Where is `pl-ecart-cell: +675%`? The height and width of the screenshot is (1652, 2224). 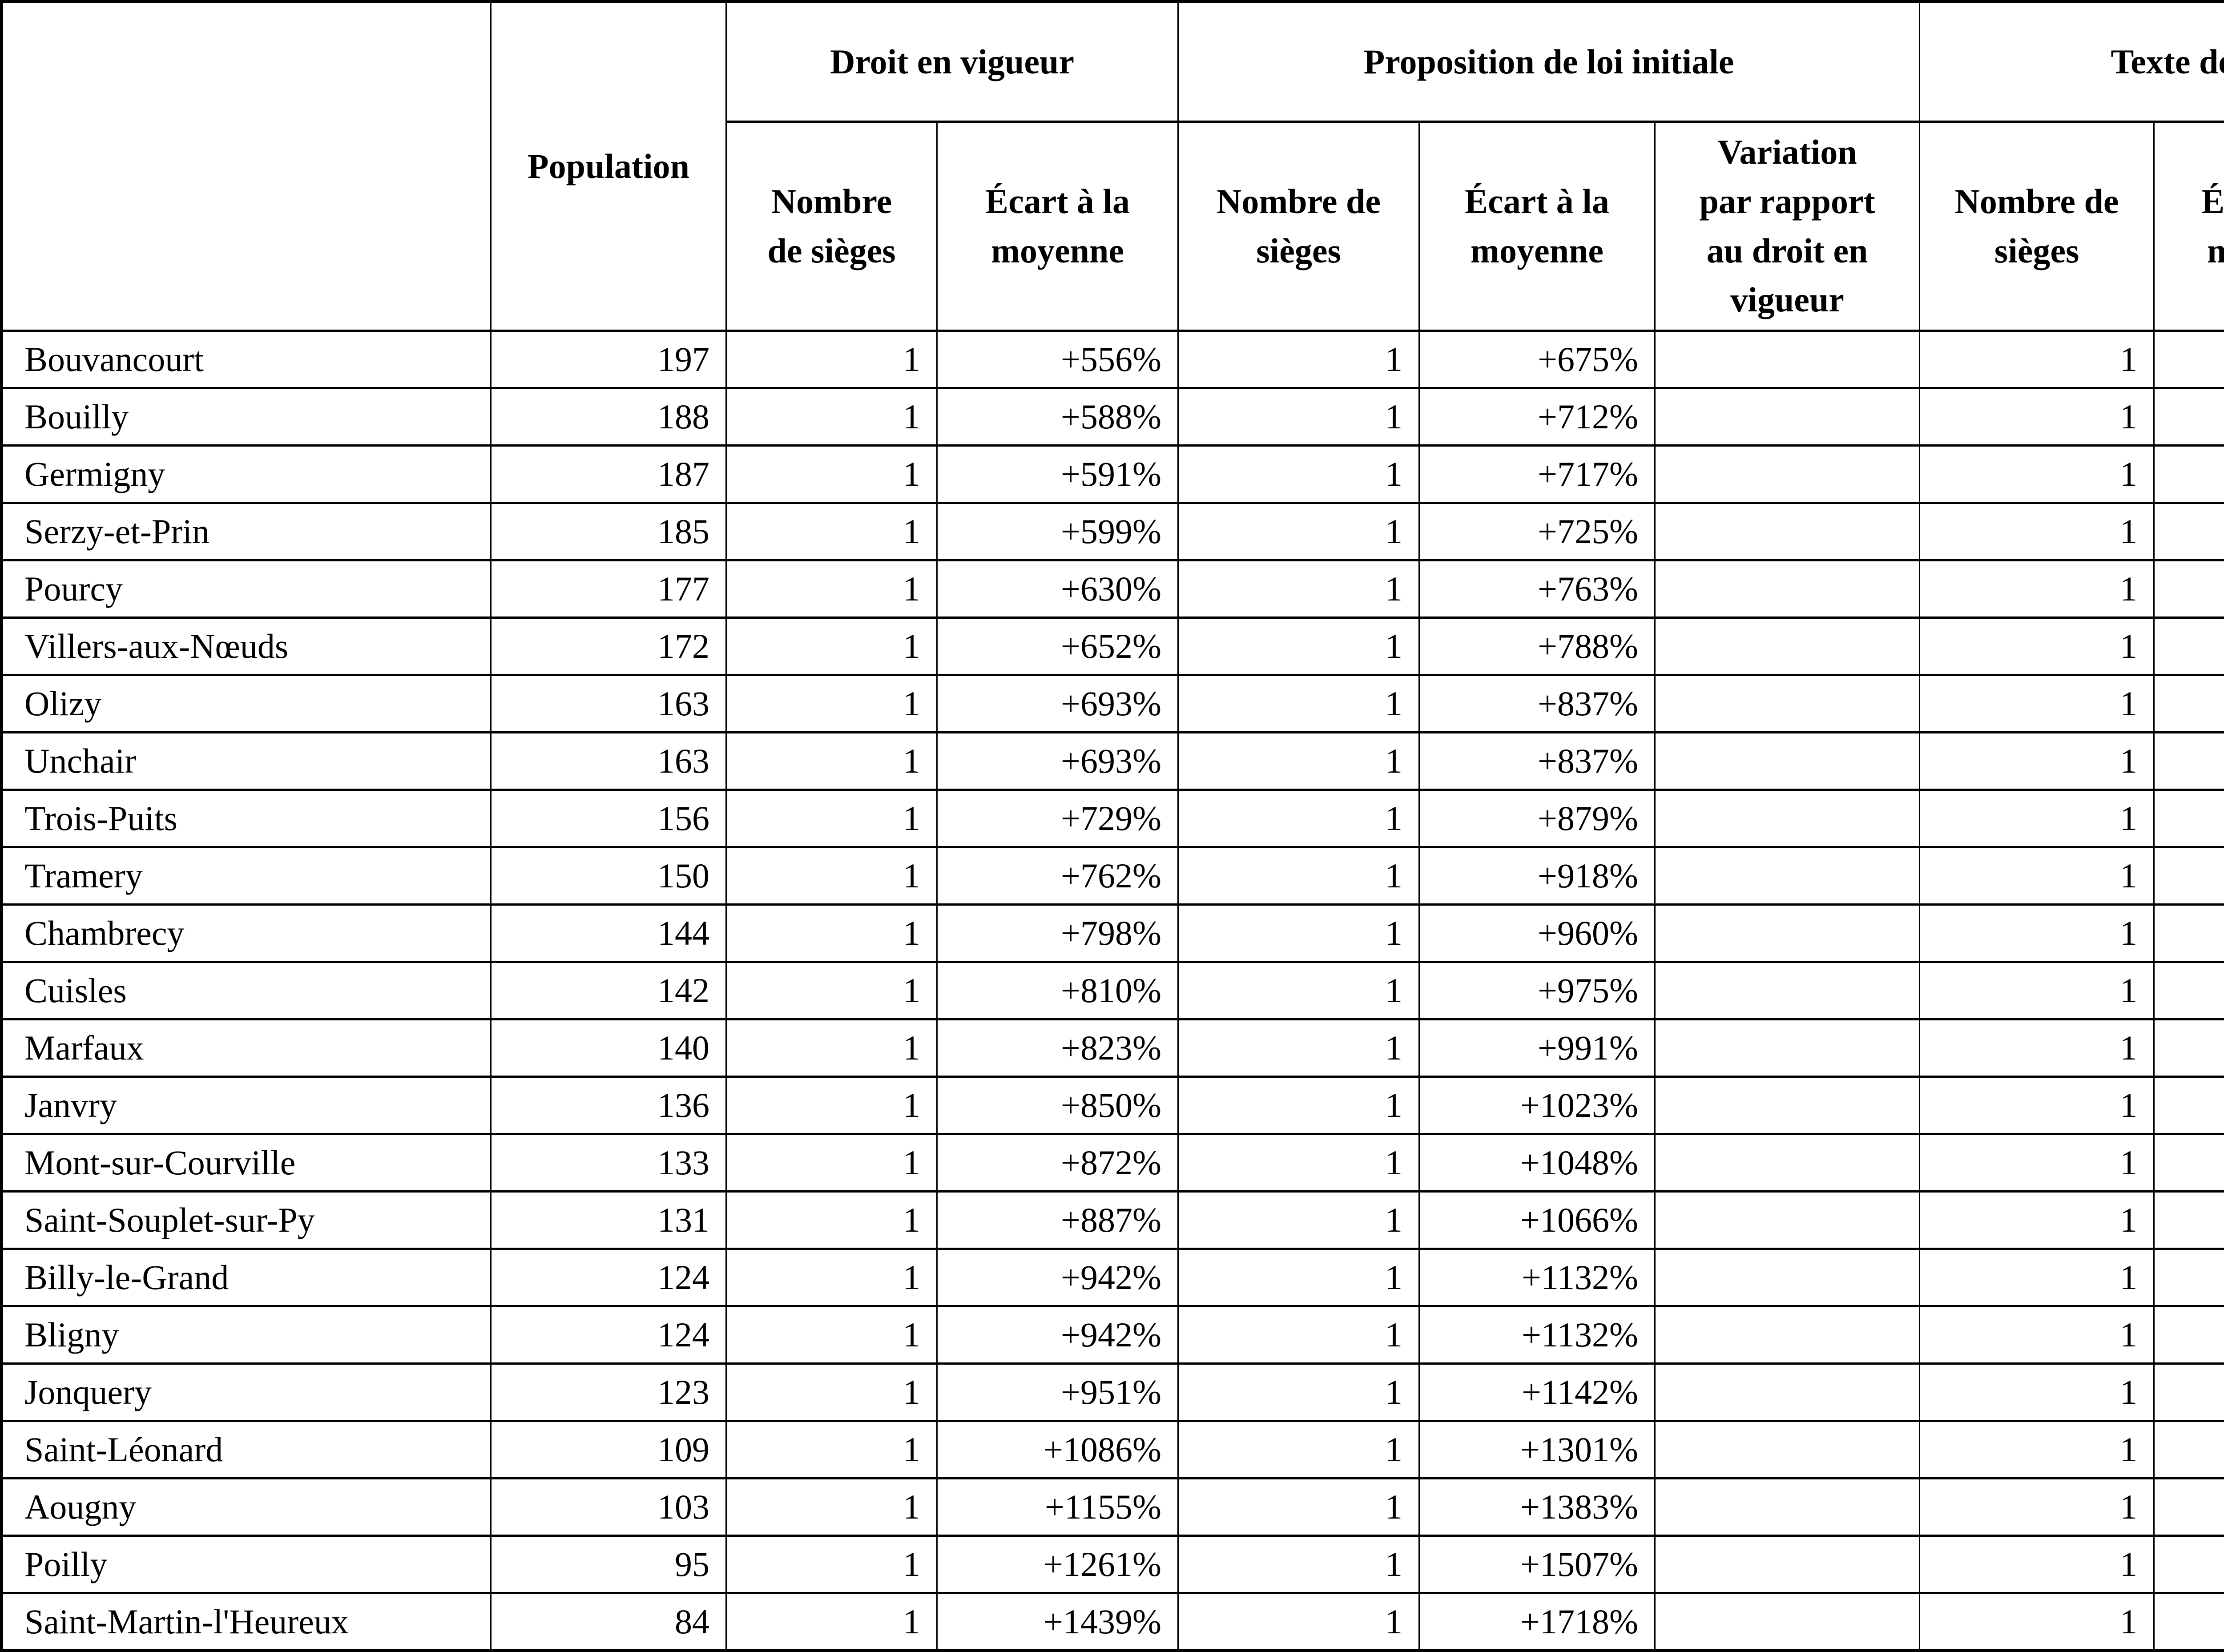
pl-ecart-cell: +675% is located at coordinates (1537, 359).